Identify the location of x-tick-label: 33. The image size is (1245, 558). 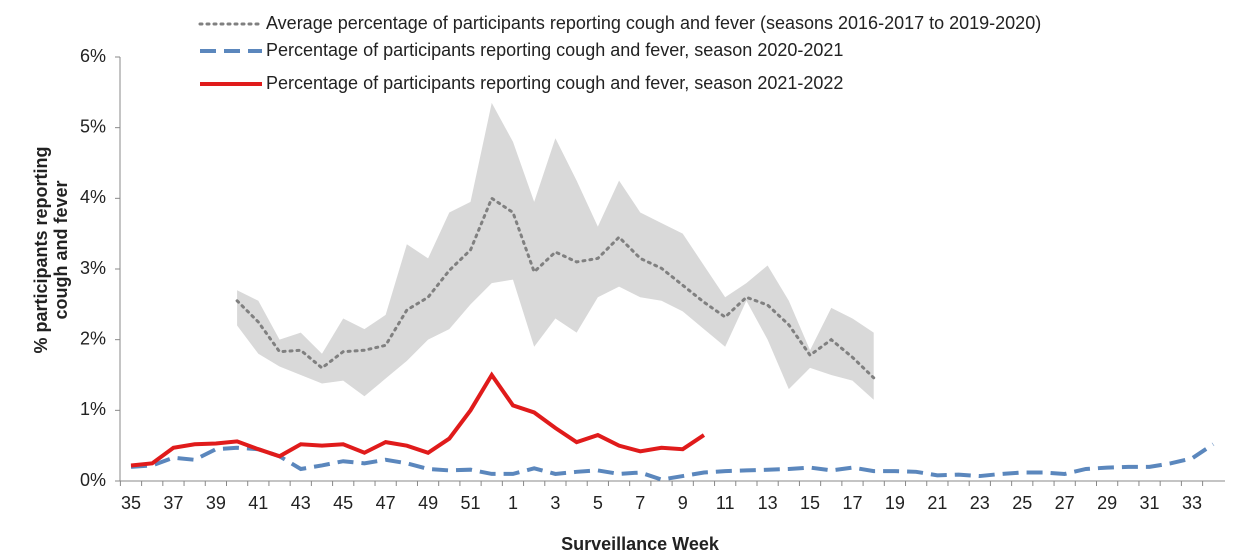
(1192, 503).